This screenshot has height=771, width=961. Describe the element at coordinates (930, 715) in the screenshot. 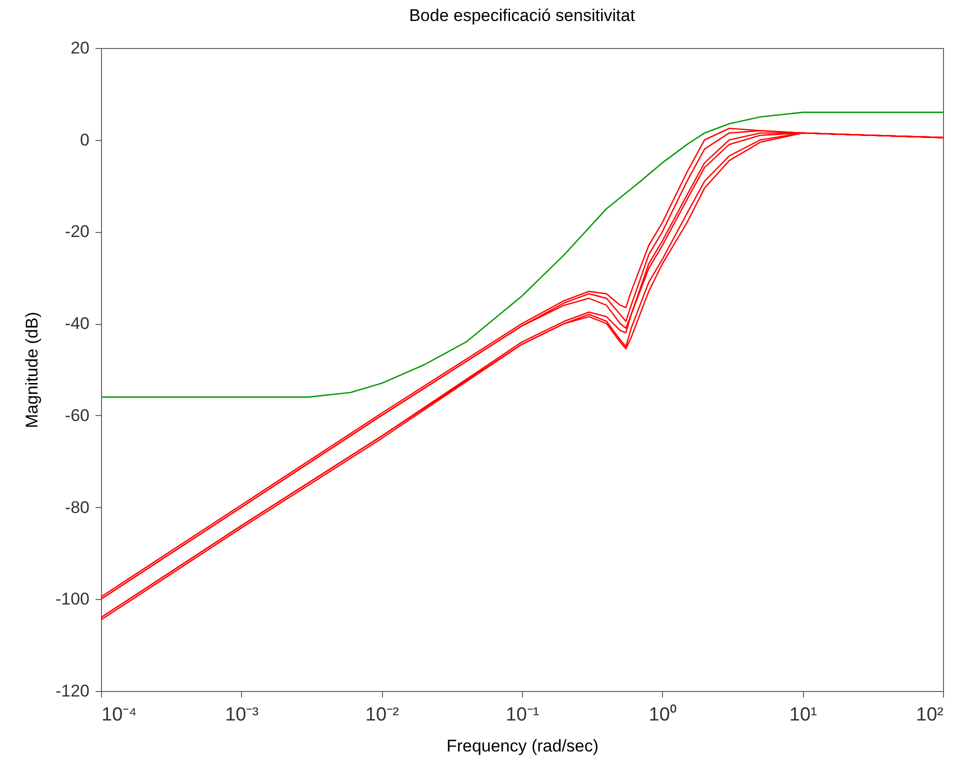

I see `x-tick-label: 10²` at that location.